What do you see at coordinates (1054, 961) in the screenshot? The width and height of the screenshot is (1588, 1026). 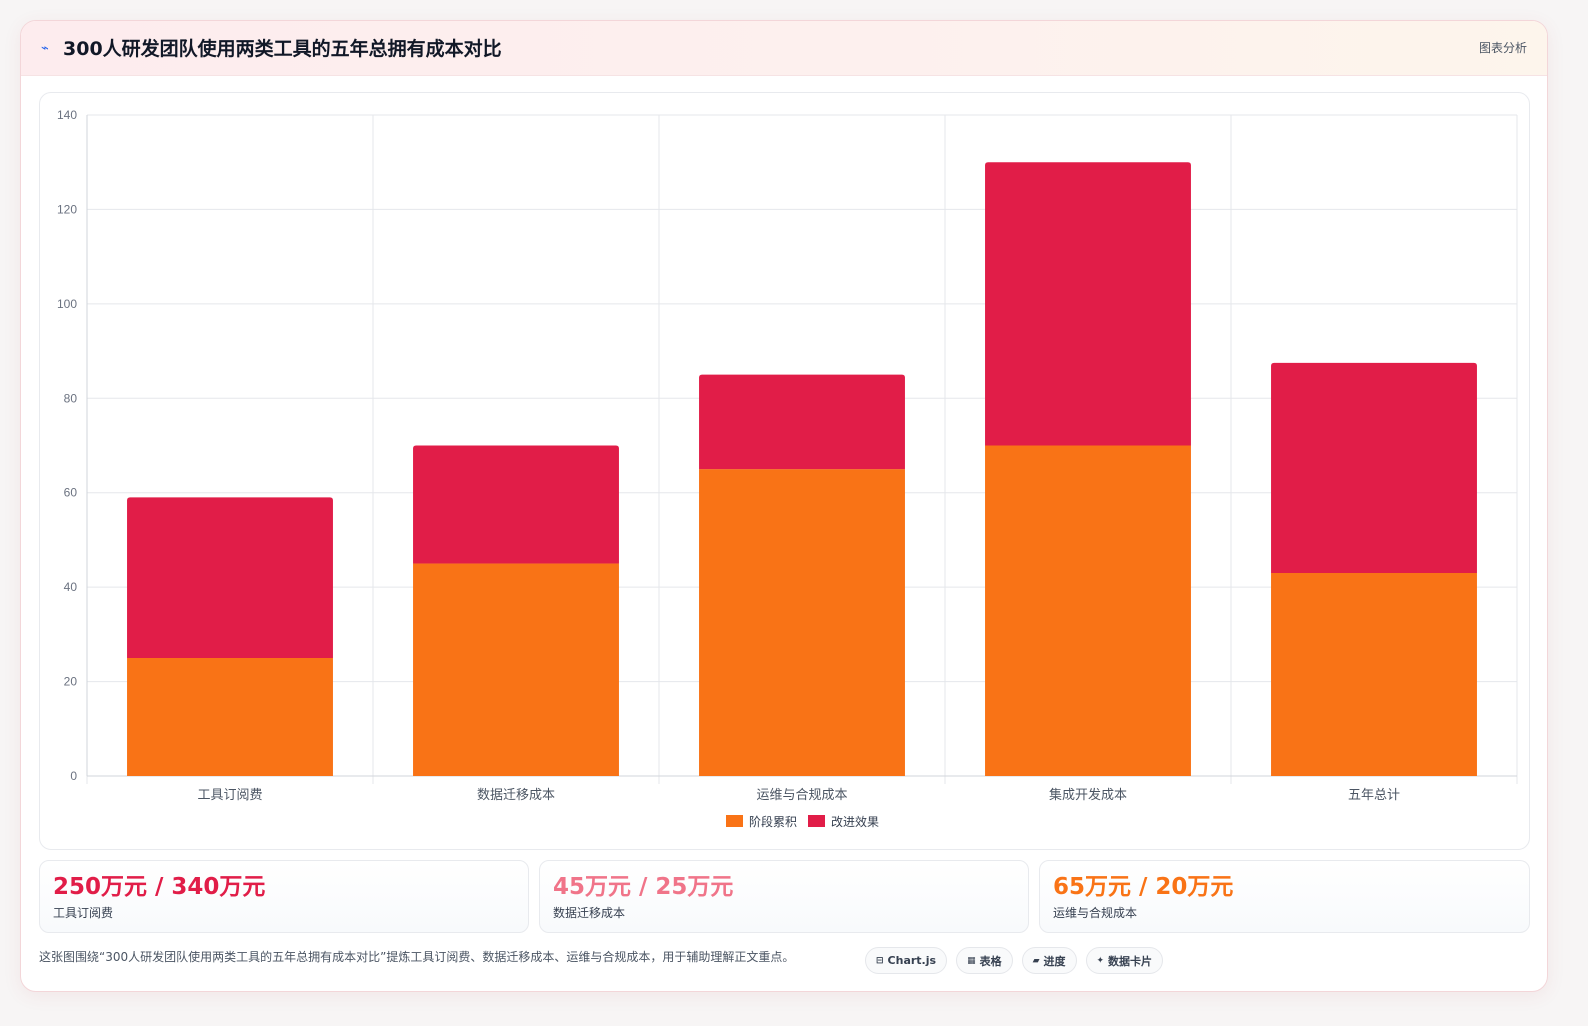 I see `chip-label: 进度` at bounding box center [1054, 961].